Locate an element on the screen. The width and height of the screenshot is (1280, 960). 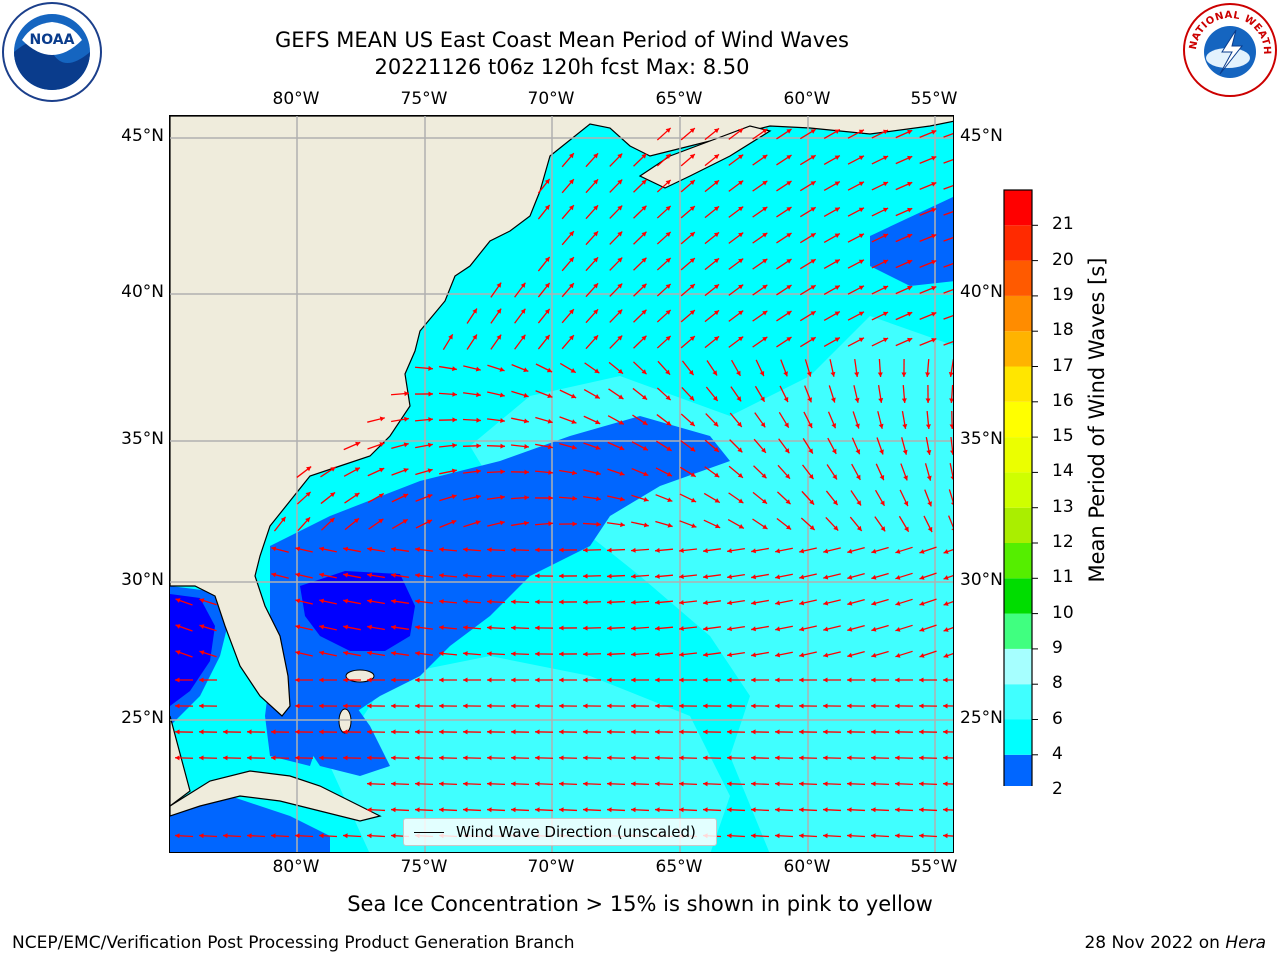
longitude-label-bottom: 60°W is located at coordinates (807, 867).